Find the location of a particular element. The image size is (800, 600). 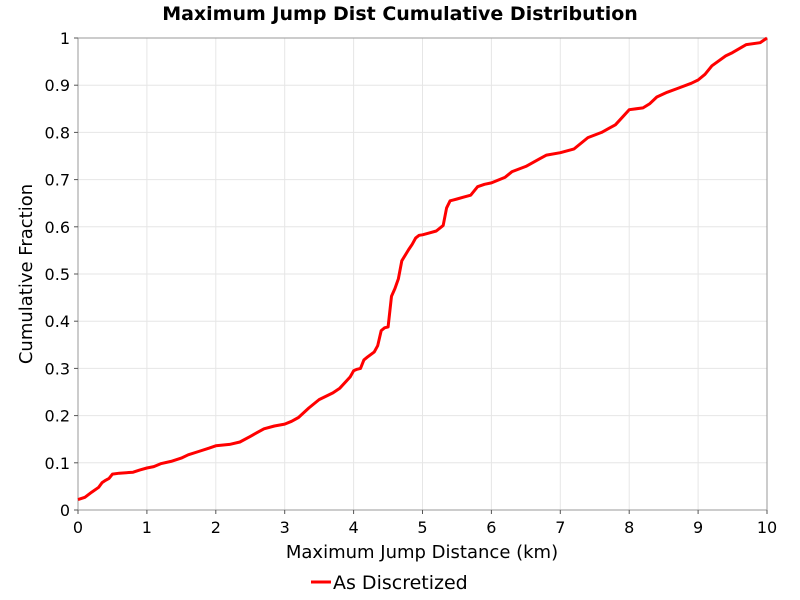

y-tick-label: 0.3 is located at coordinates (57, 368).